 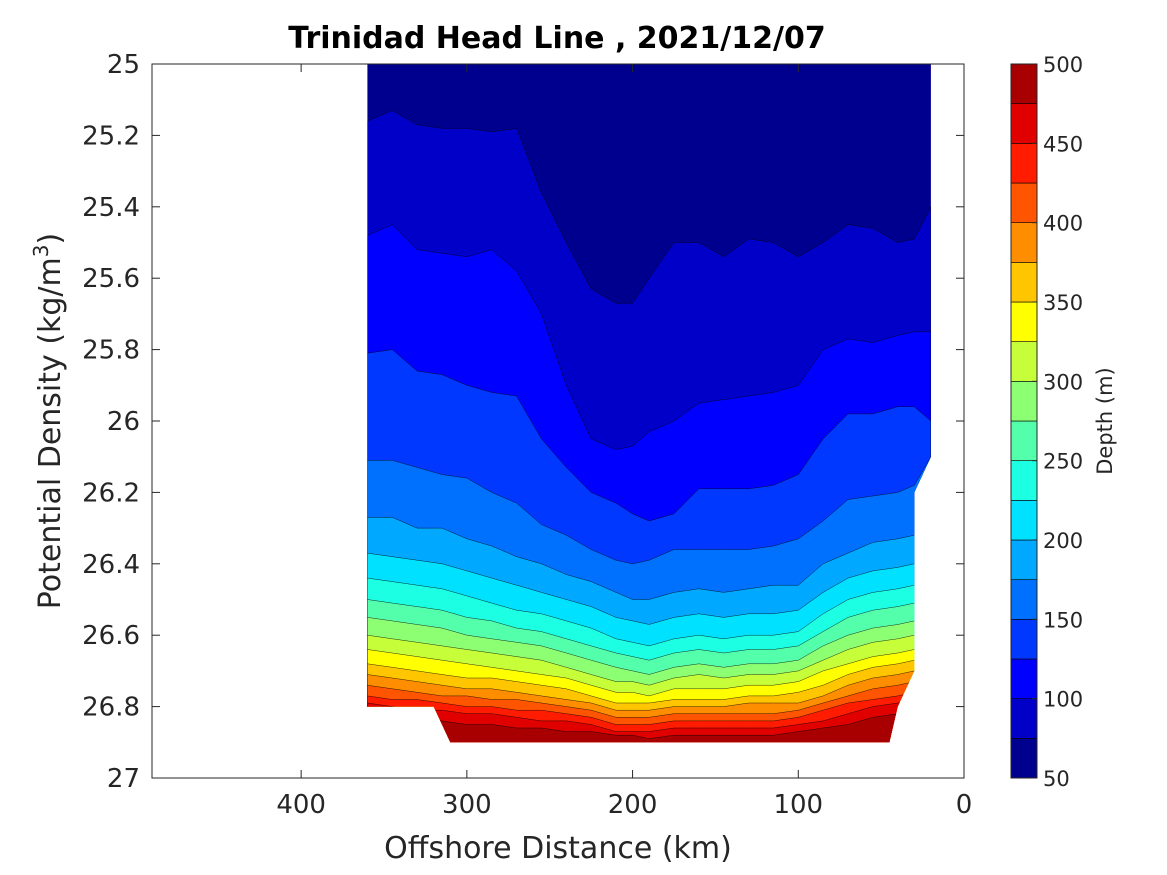 What do you see at coordinates (111, 351) in the screenshot?
I see `y-tick-label: 25.8` at bounding box center [111, 351].